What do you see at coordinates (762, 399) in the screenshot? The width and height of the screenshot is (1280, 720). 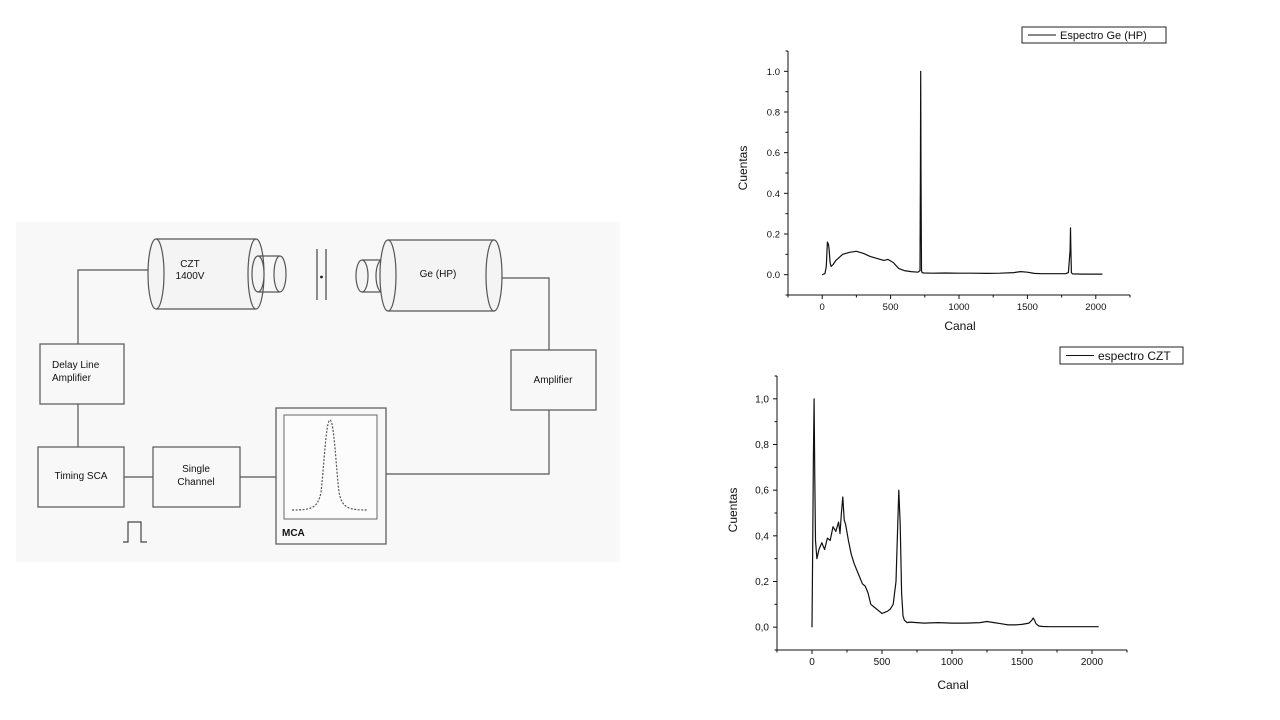 I see `czt-y-tick-label: 1,0` at bounding box center [762, 399].